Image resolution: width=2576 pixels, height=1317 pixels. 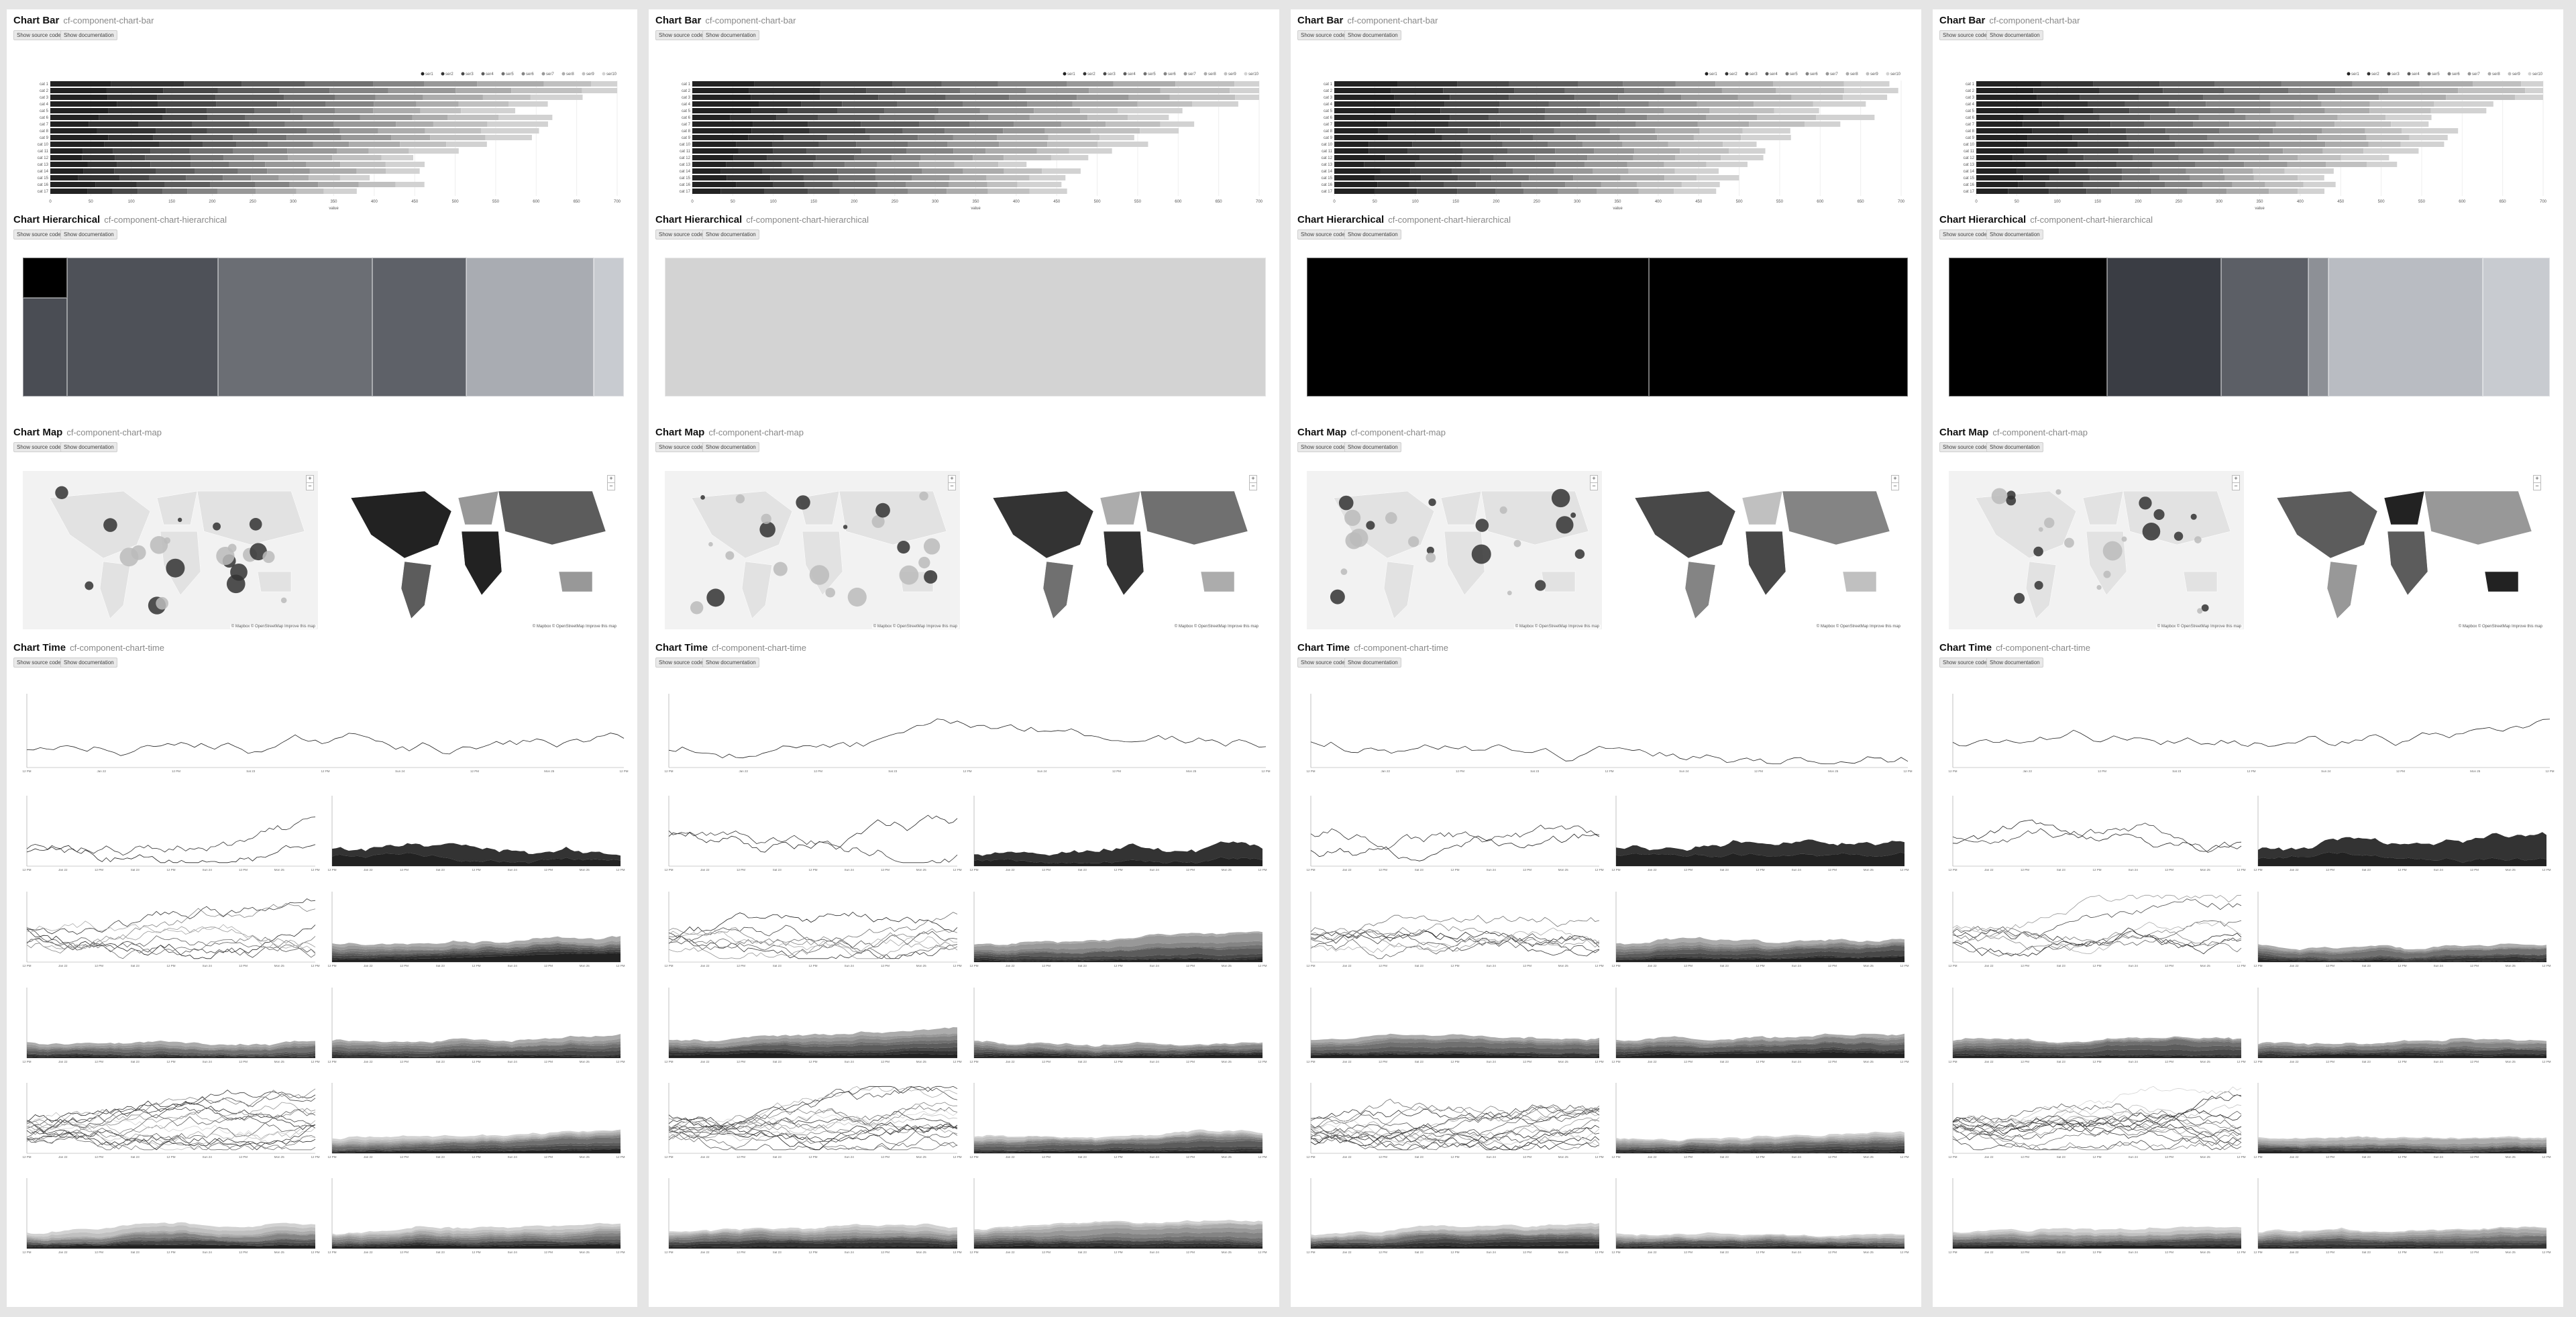 I want to click on legend-label: ser10, so click(x=611, y=74).